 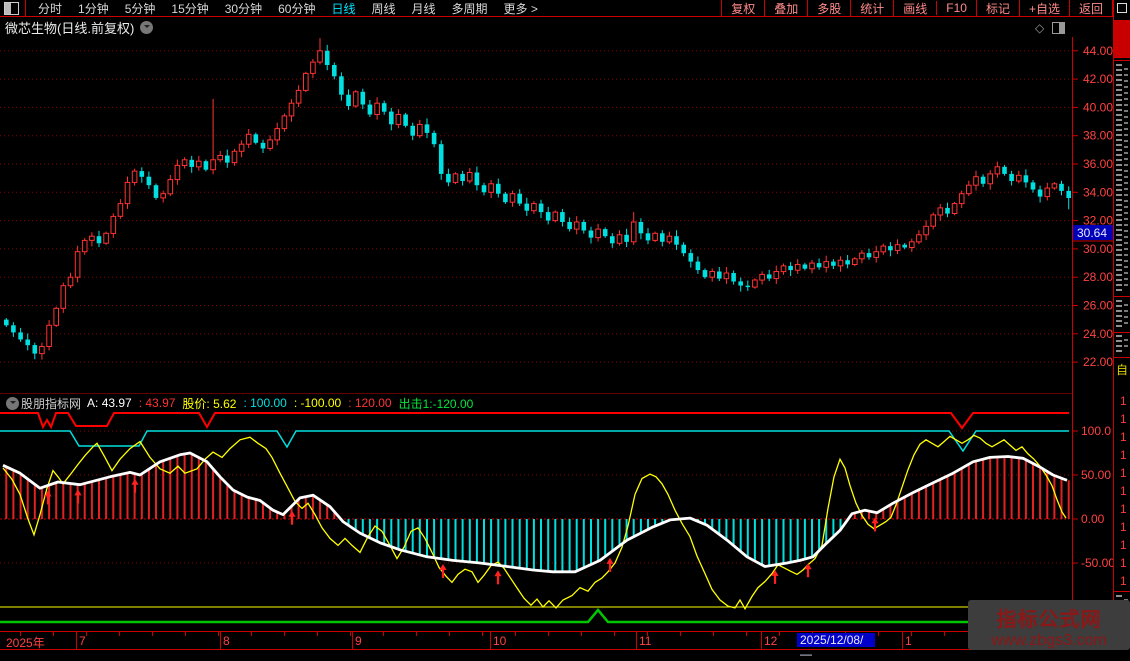 I want to click on menu-item-统计: 统计, so click(x=871, y=8).